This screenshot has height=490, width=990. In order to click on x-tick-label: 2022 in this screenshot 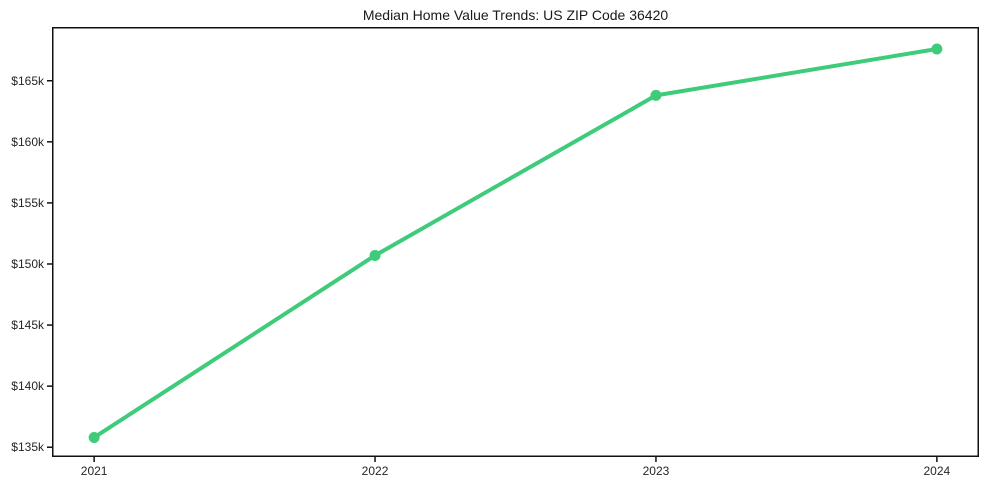, I will do `click(375, 471)`.